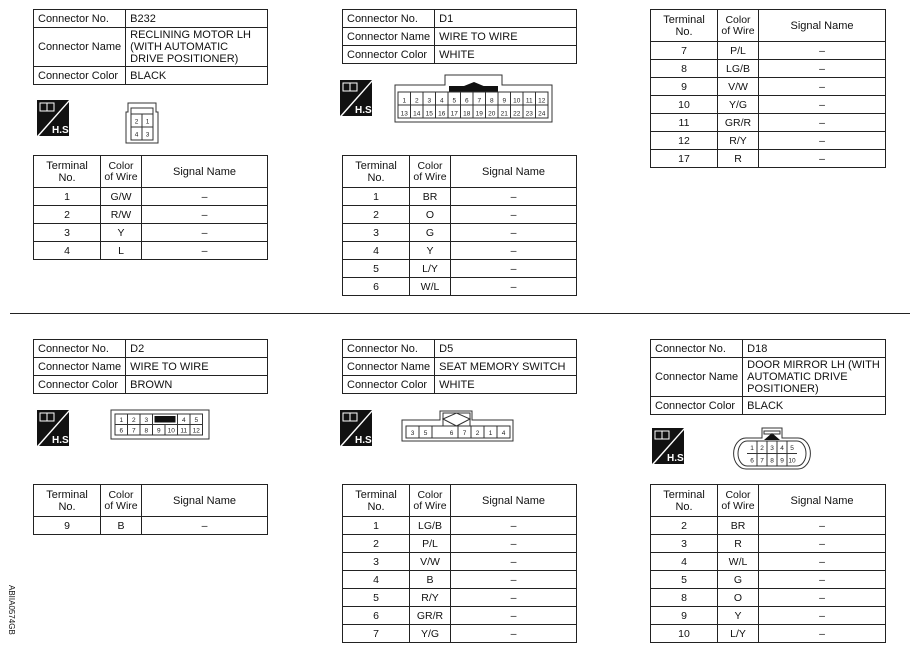 This screenshot has height=647, width=919. I want to click on pin-number: 4, so click(782, 448).